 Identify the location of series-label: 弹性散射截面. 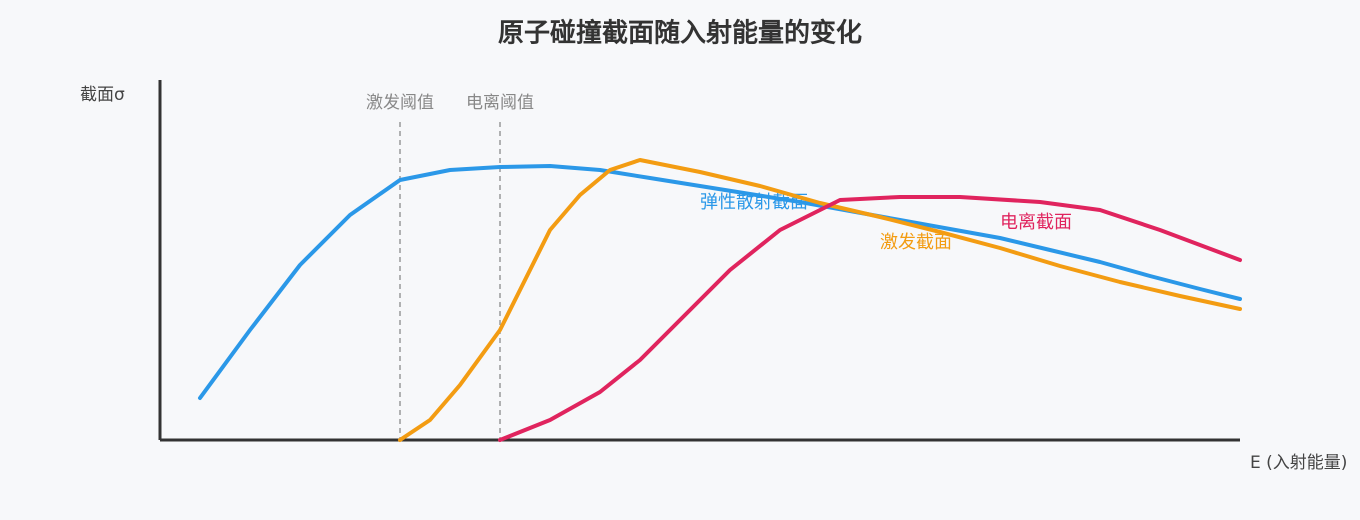
(754, 202).